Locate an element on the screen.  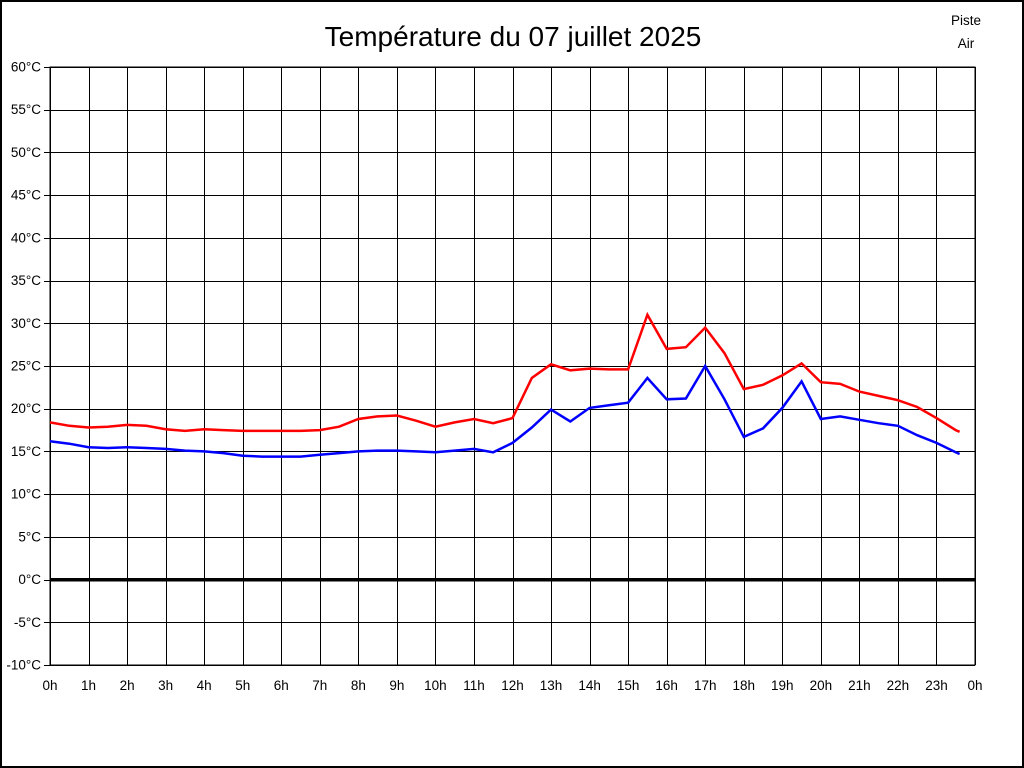
y-tick-label: 0°C is located at coordinates (29, 579).